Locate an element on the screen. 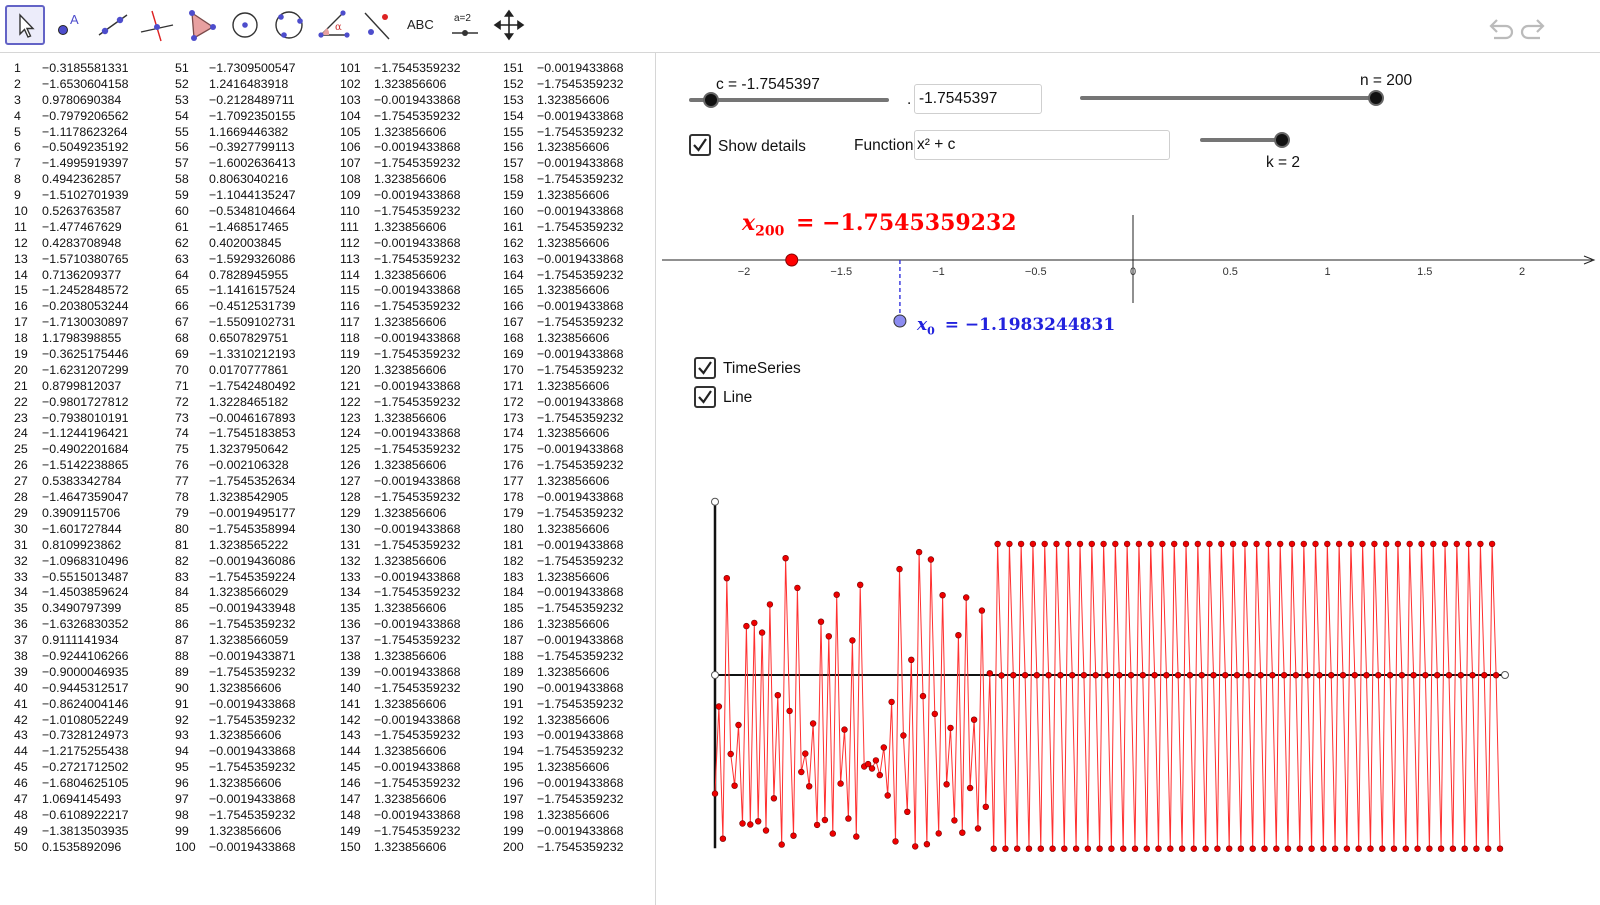 The height and width of the screenshot is (905, 1600). sequence-row: 76 −0.002106328 is located at coordinates (235, 466).